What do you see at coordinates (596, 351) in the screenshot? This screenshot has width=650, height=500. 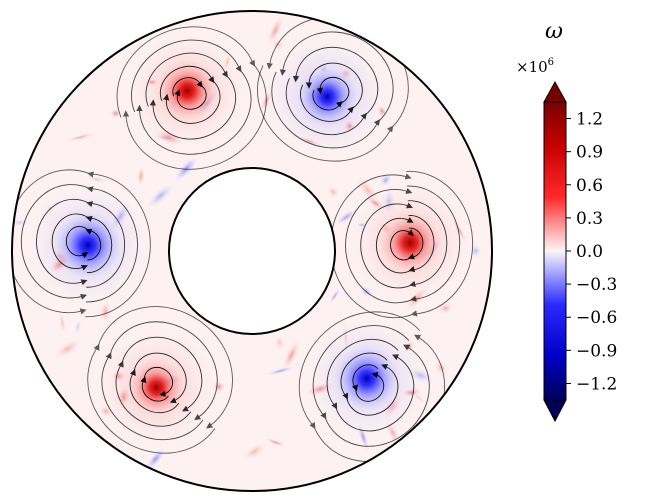 I see `colorbar-tick-label: −0.9` at bounding box center [596, 351].